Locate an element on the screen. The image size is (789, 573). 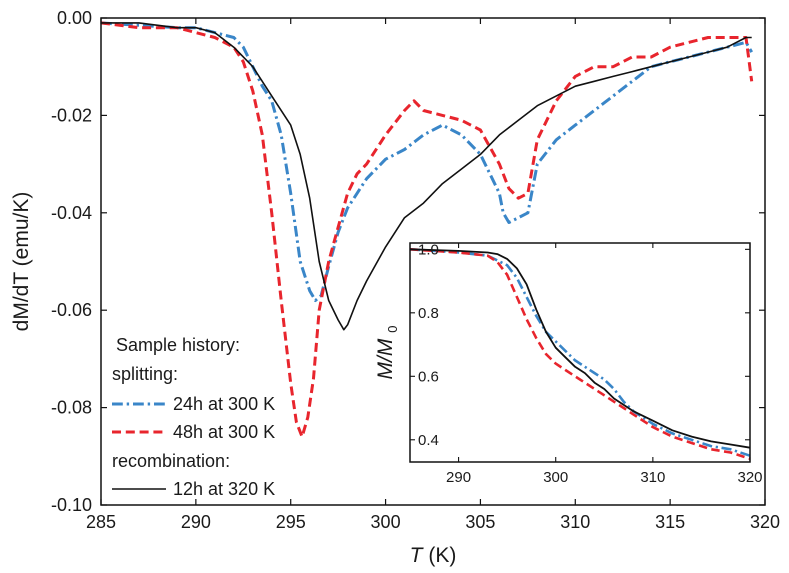
x-tick-label: 285 is located at coordinates (101, 522).